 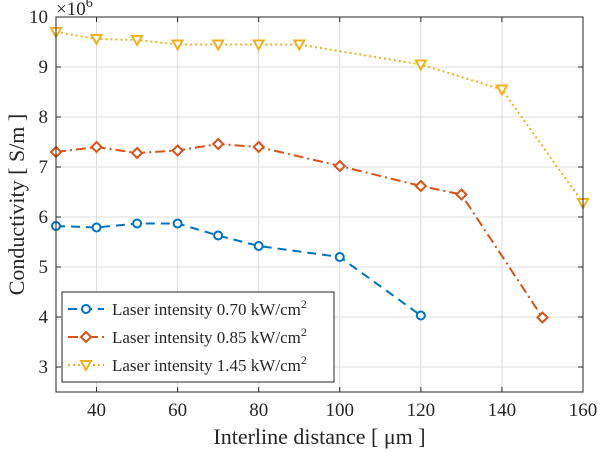 What do you see at coordinates (206, 337) in the screenshot?
I see `legend-label-text: Laser intensity 0.85 kW/cm` at bounding box center [206, 337].